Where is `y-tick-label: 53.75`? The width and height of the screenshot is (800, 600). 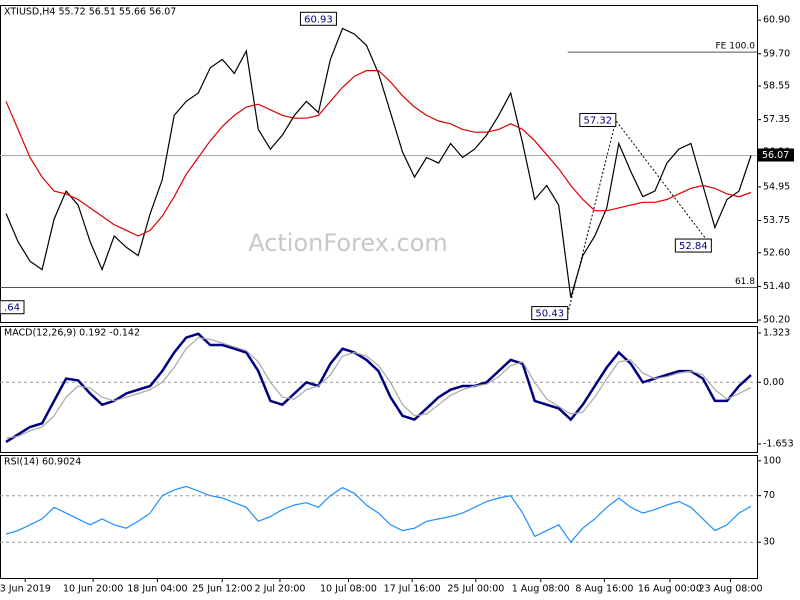 y-tick-label: 53.75 is located at coordinates (776, 220).